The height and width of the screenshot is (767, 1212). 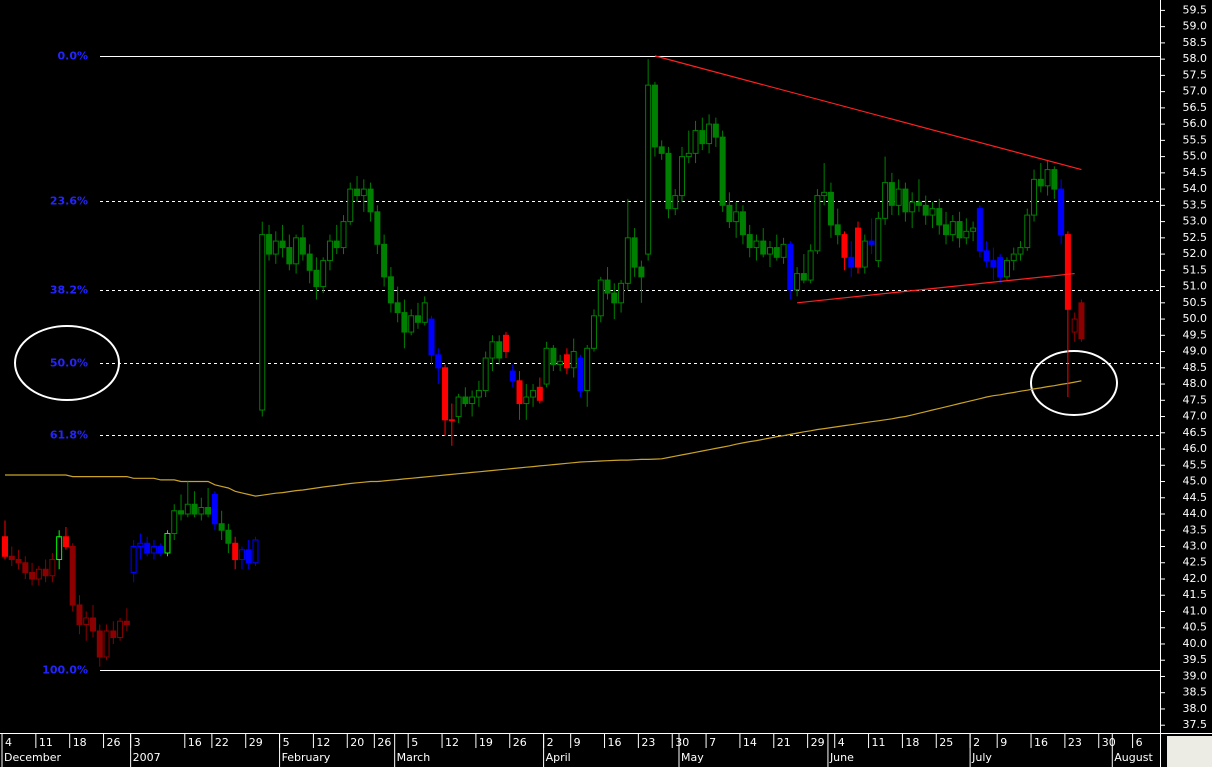 I want to click on month-label: July, so click(x=981, y=757).